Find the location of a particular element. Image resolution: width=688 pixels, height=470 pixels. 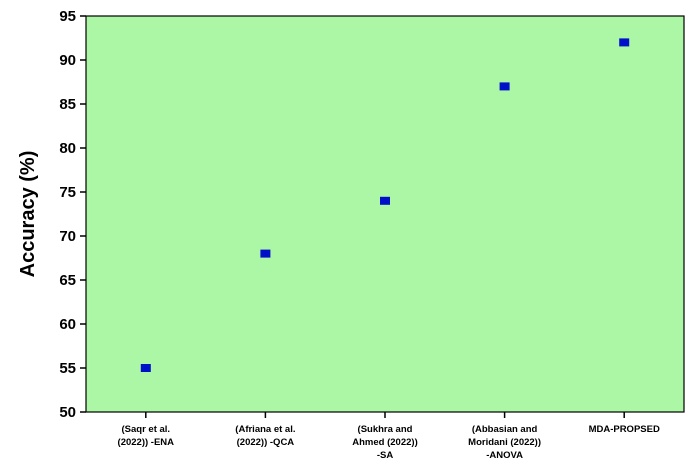

x-tick-label: MDA-PROPSED is located at coordinates (624, 429).